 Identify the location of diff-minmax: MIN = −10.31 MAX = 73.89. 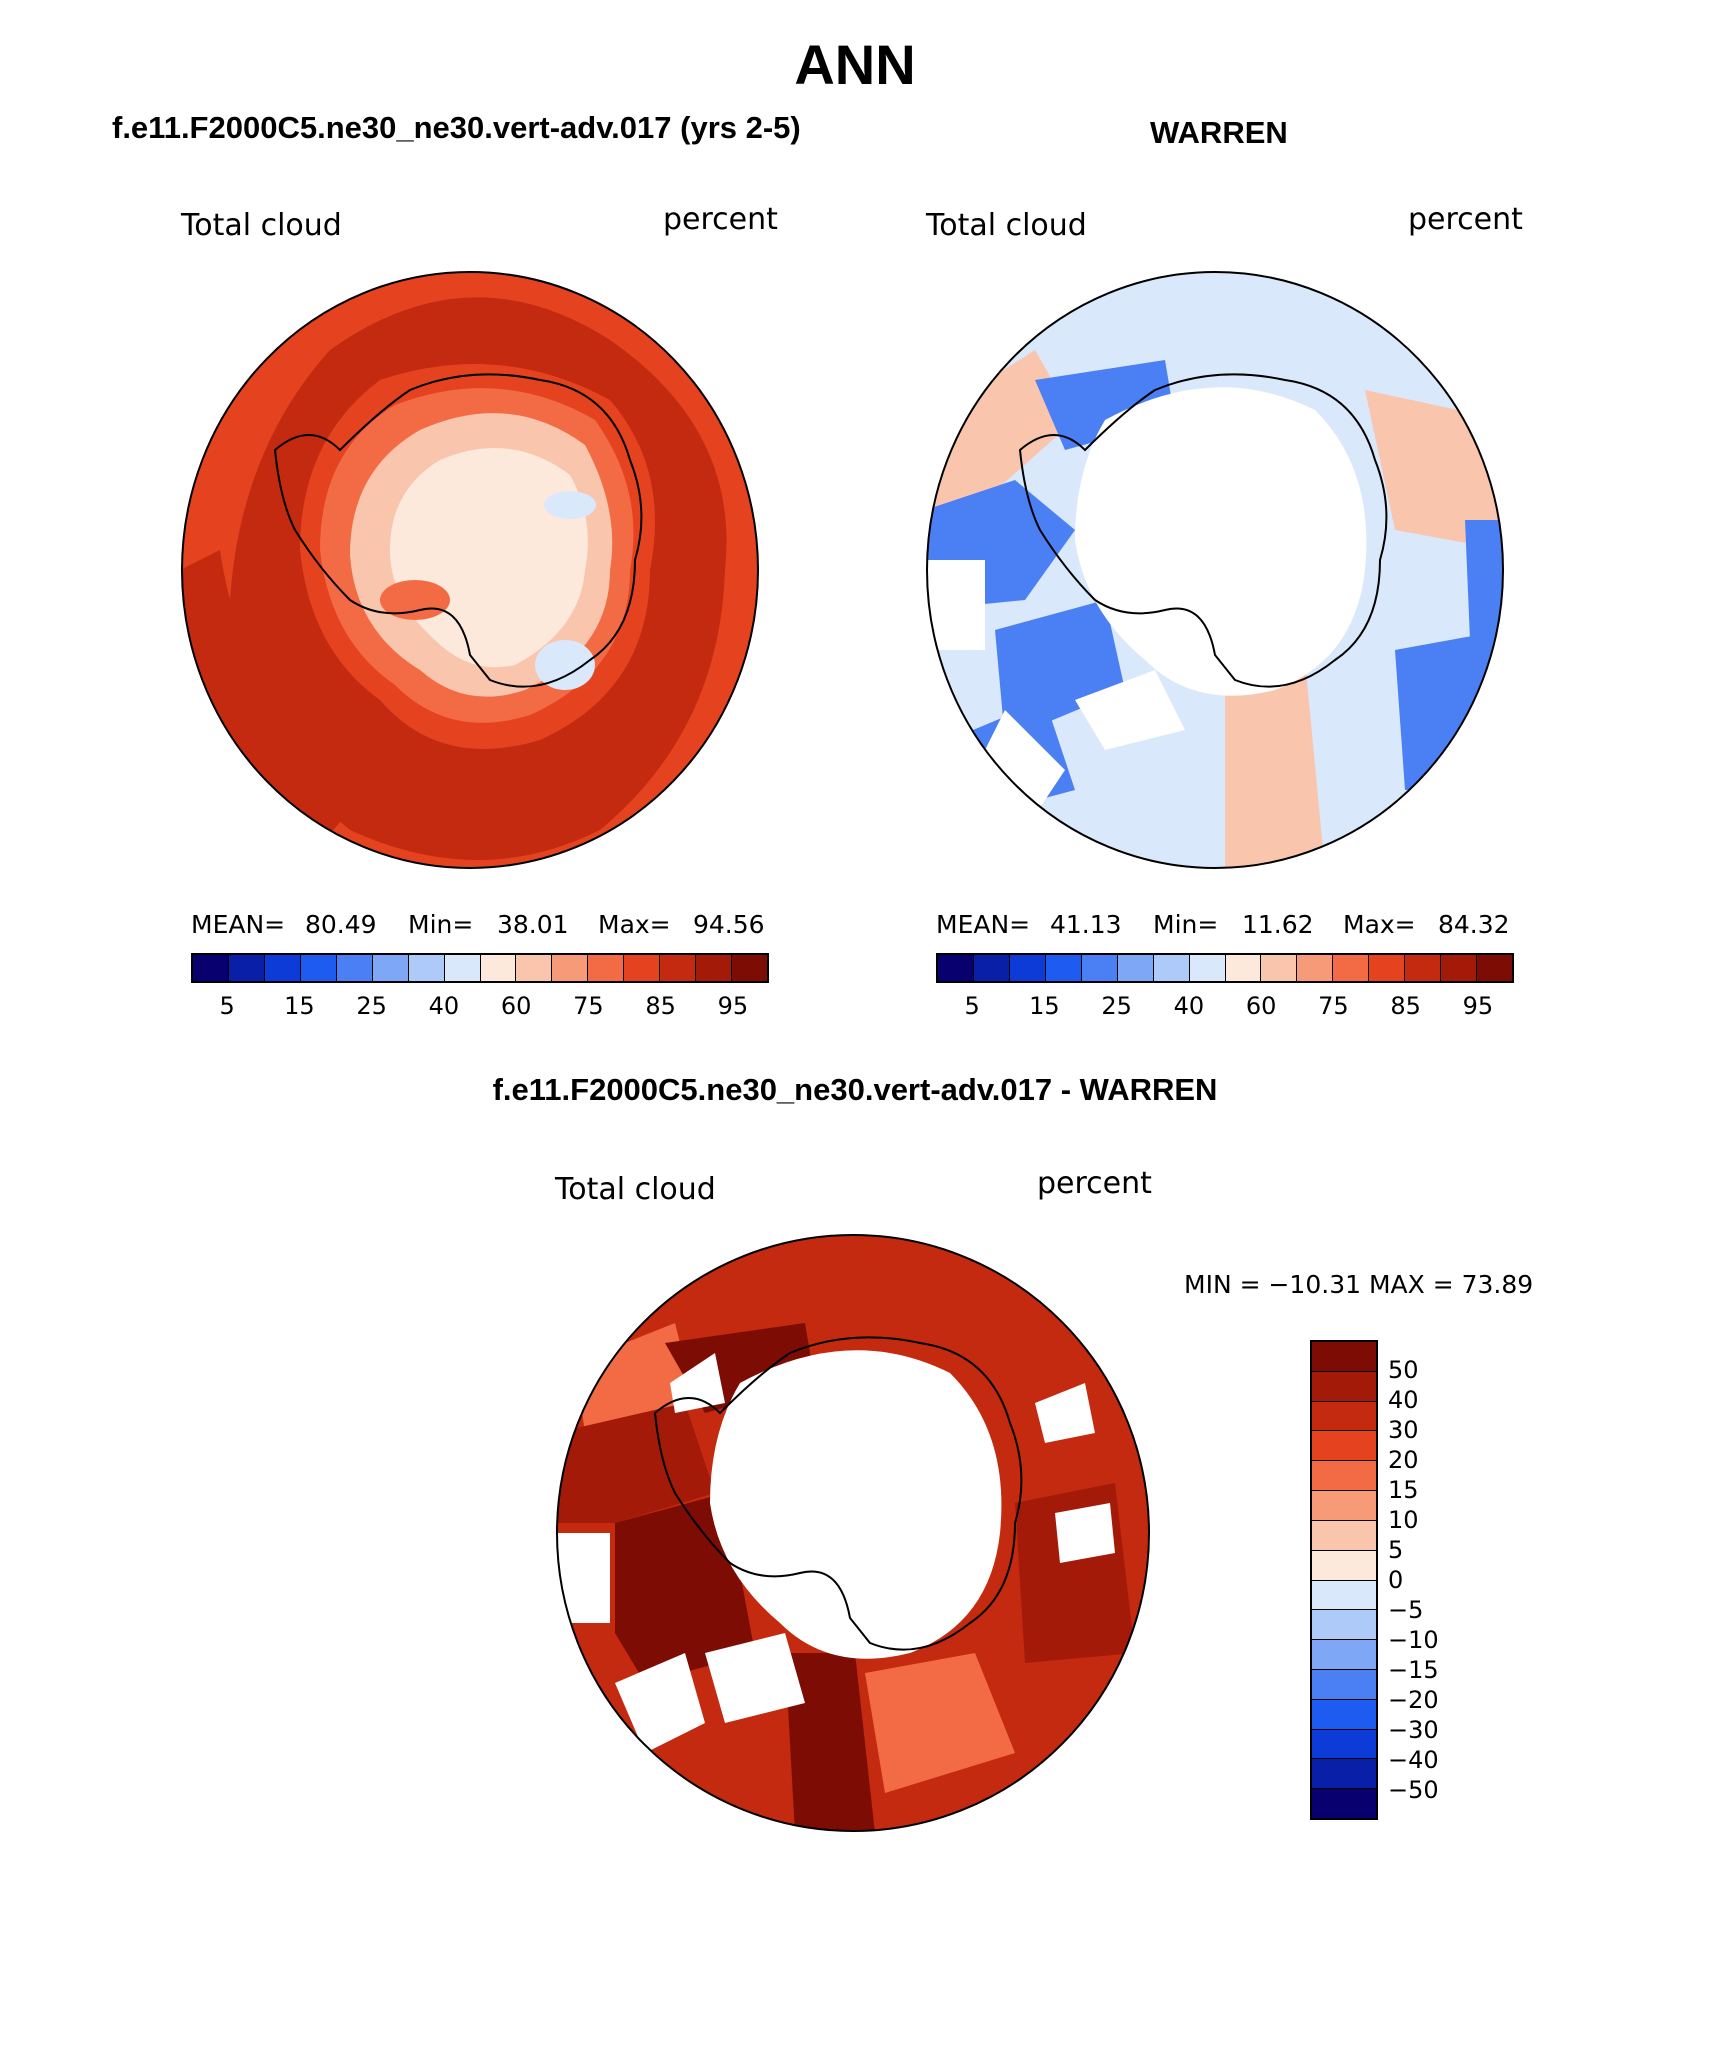
(1359, 1284).